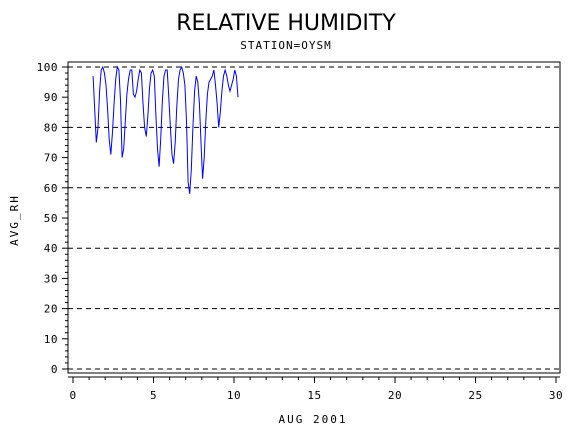 The image size is (570, 430). Describe the element at coordinates (51, 339) in the screenshot. I see `y-tick-label: 10` at that location.